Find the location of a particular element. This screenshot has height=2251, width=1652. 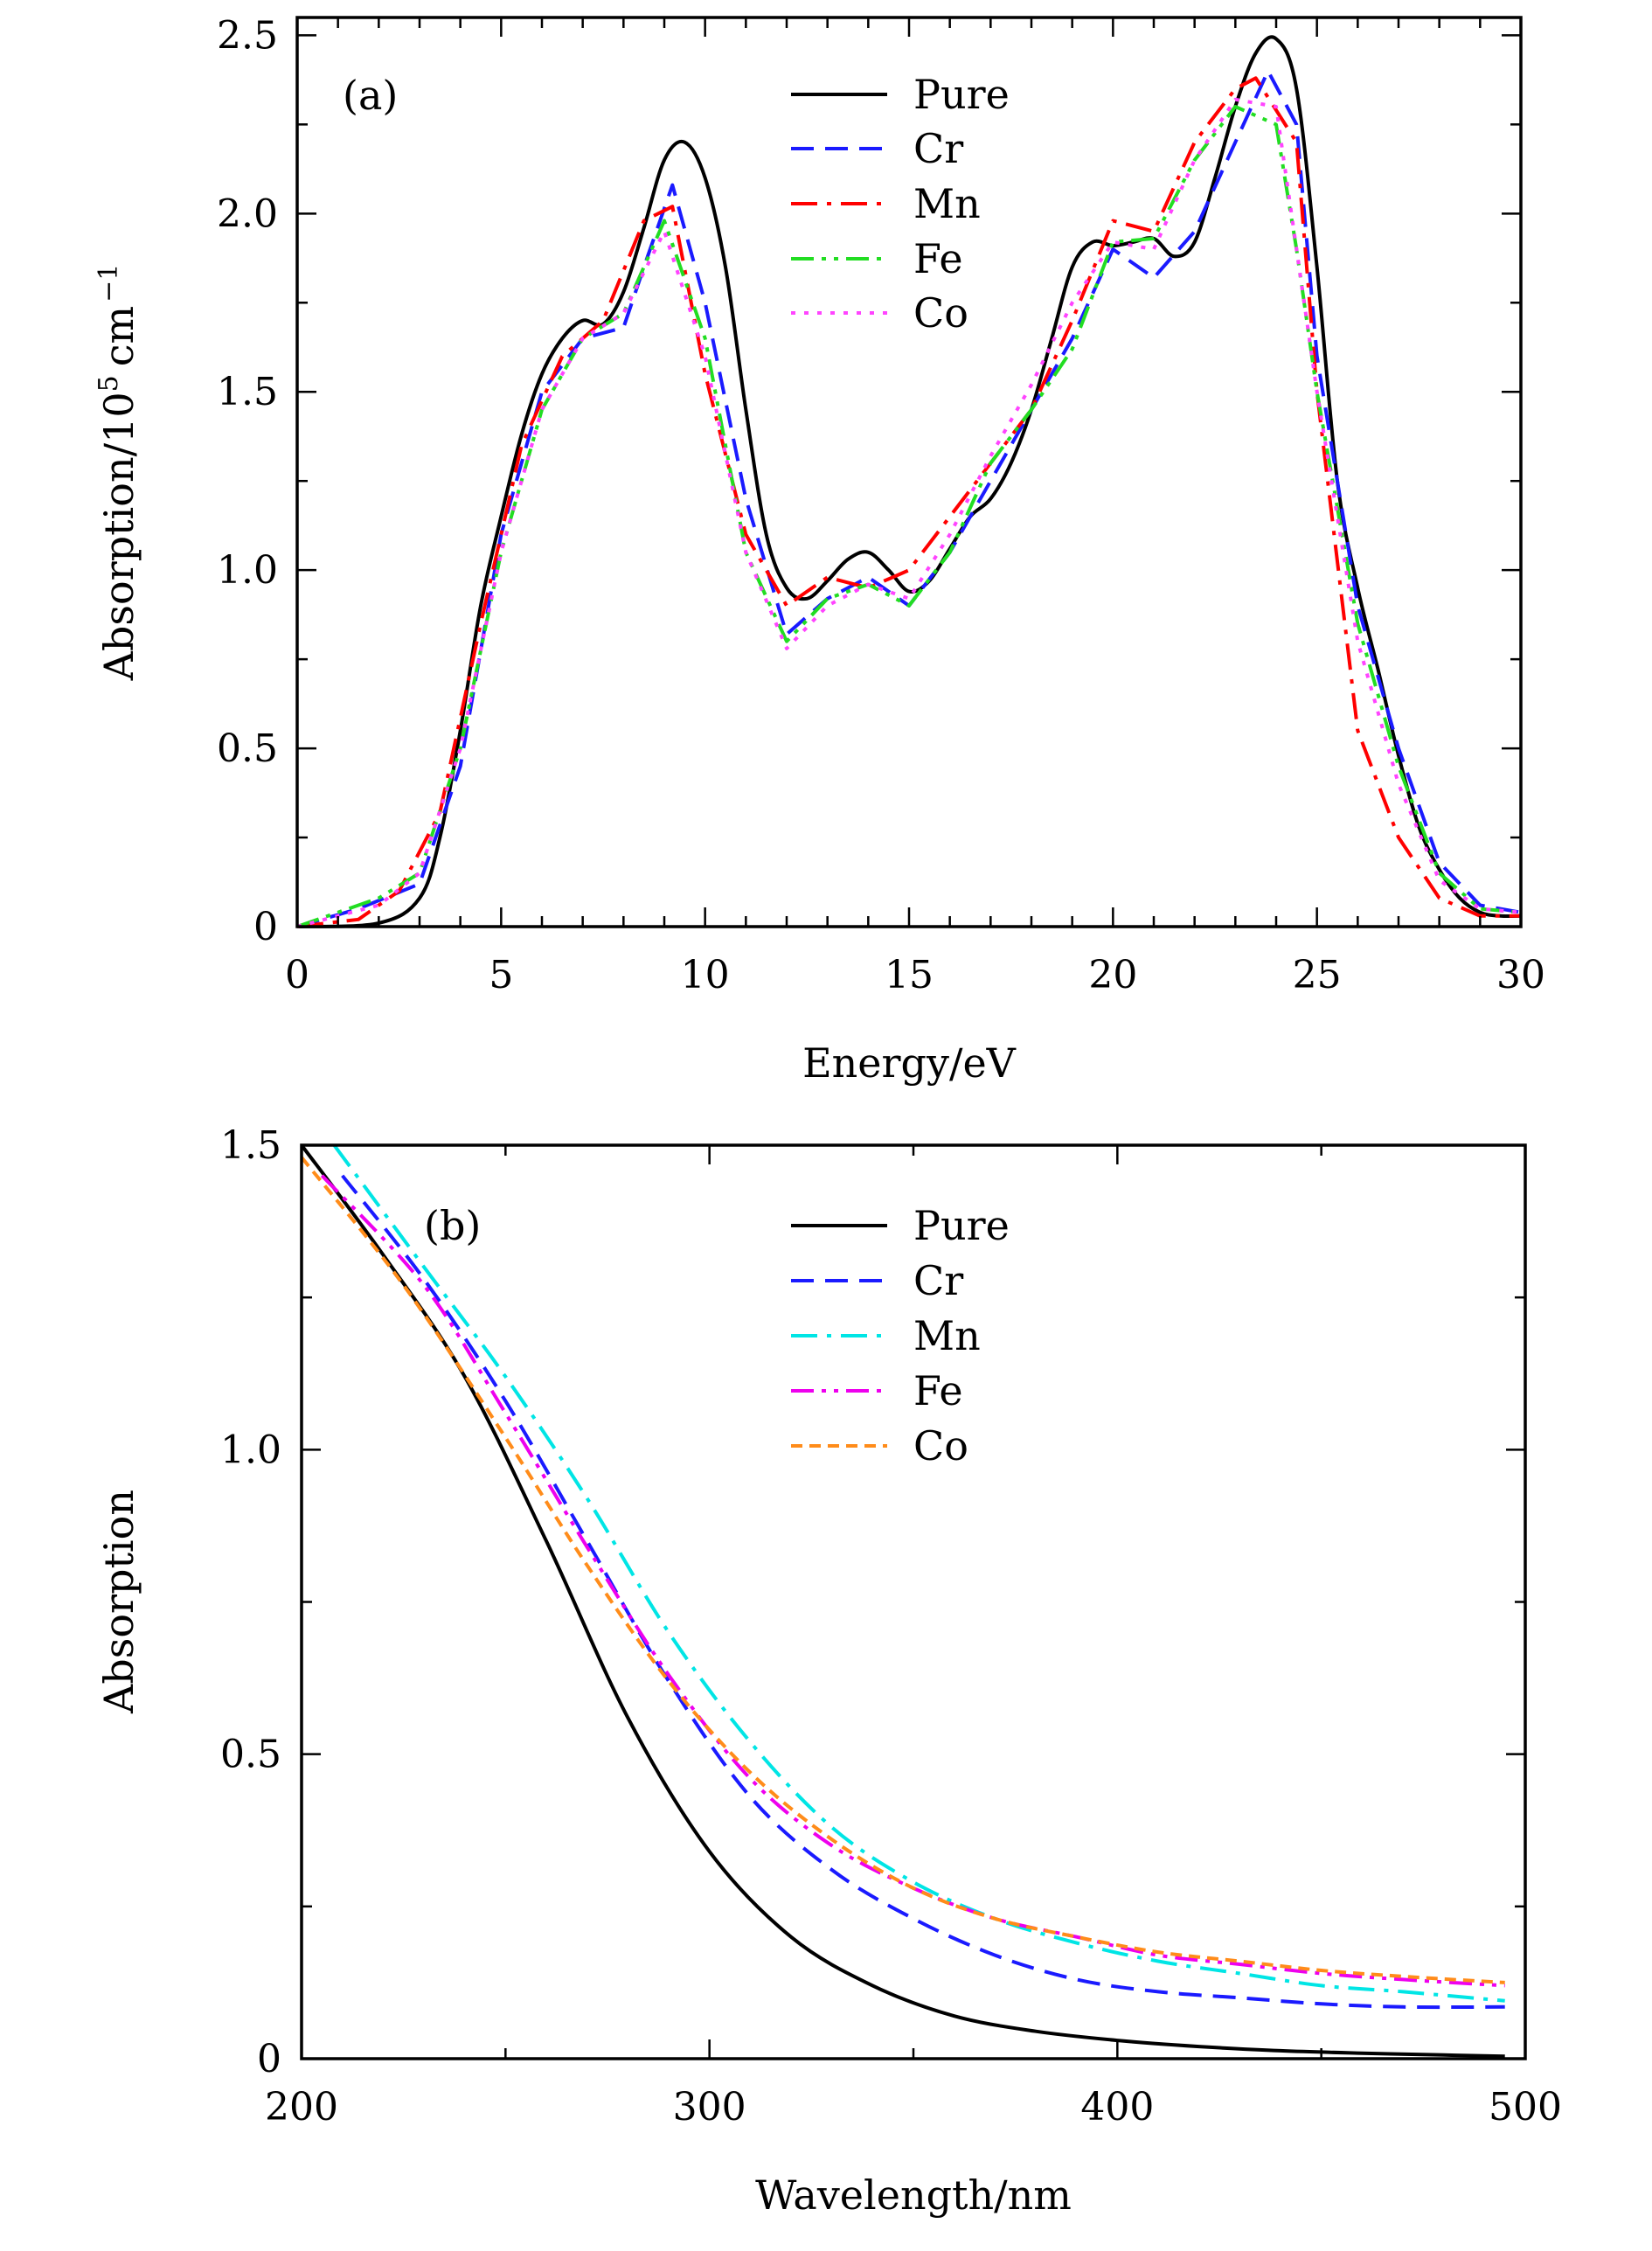

panel-b-xtick-label: 200 is located at coordinates (301, 2107).